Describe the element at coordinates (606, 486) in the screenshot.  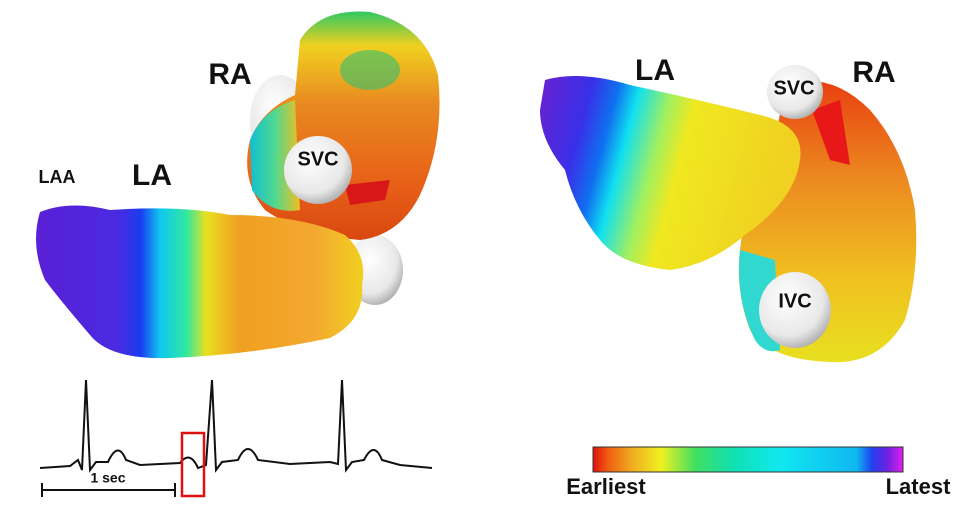
I see `scale-min-label: Earliest` at that location.